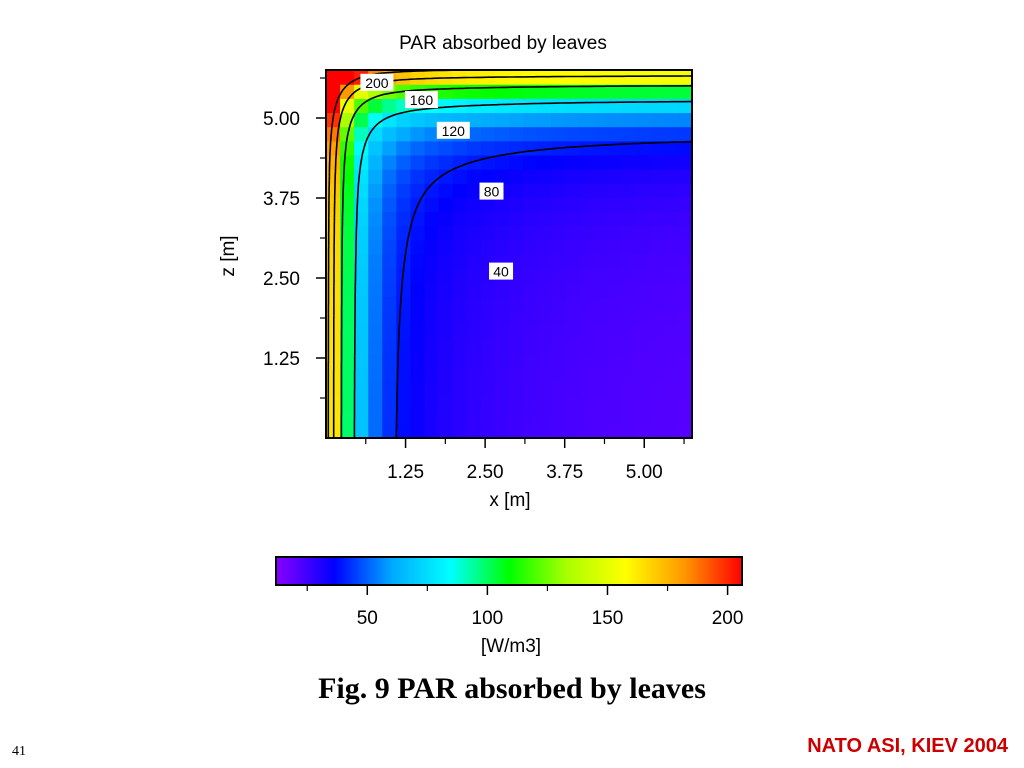 The height and width of the screenshot is (768, 1024). I want to click on x-tick-label: 5.00, so click(644, 472).